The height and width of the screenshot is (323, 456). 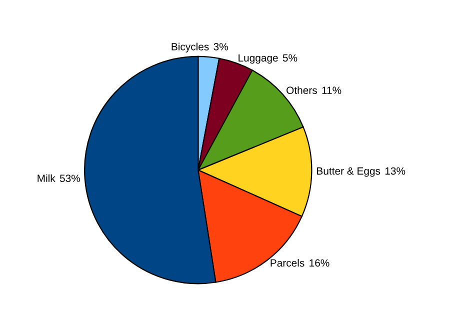 I want to click on slice-label: Others, so click(x=301, y=90).